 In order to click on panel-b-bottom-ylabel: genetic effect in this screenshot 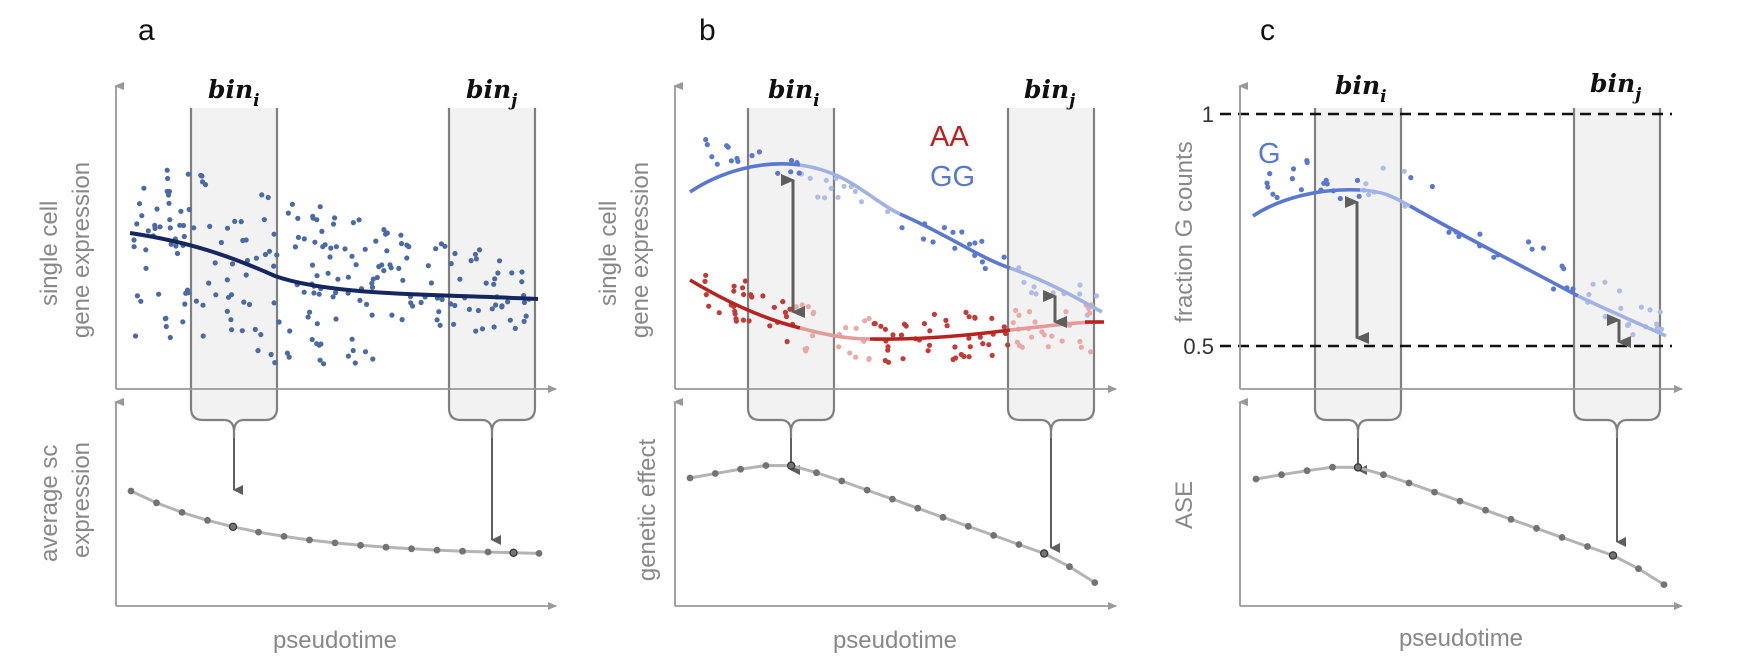, I will do `click(647, 510)`.